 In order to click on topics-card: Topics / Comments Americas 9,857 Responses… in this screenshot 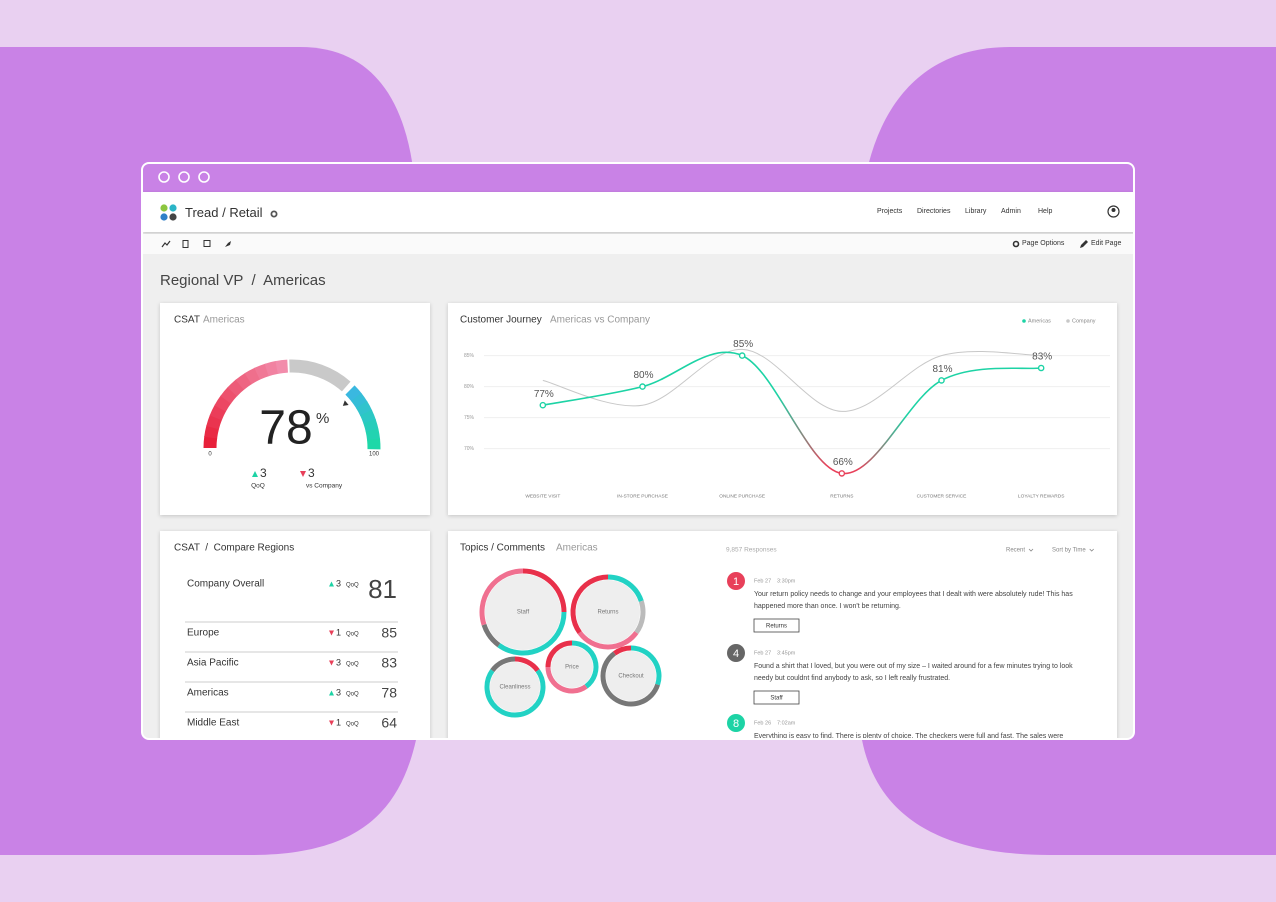, I will do `click(782, 635)`.